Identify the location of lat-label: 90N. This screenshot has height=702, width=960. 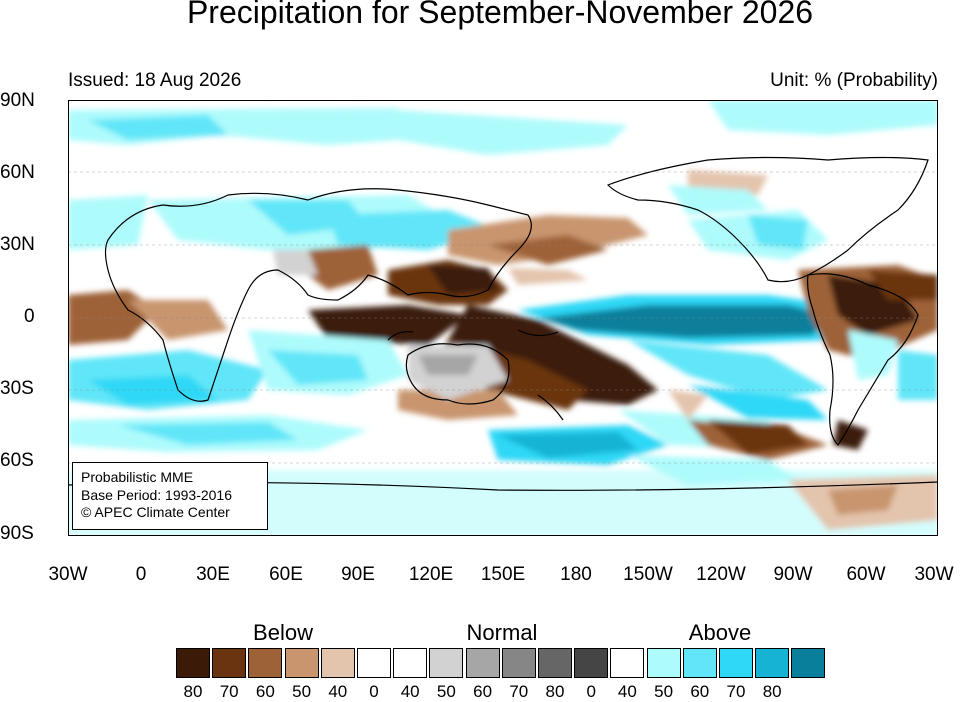
(17, 100).